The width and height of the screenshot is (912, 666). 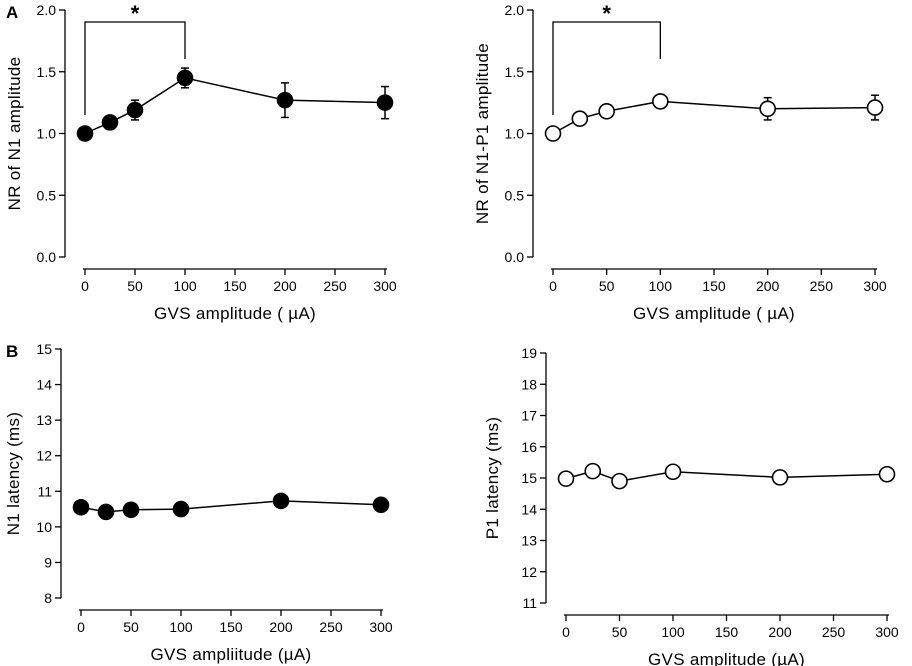 What do you see at coordinates (492, 478) in the screenshot?
I see `y-axis-title: P1 latency (ms)` at bounding box center [492, 478].